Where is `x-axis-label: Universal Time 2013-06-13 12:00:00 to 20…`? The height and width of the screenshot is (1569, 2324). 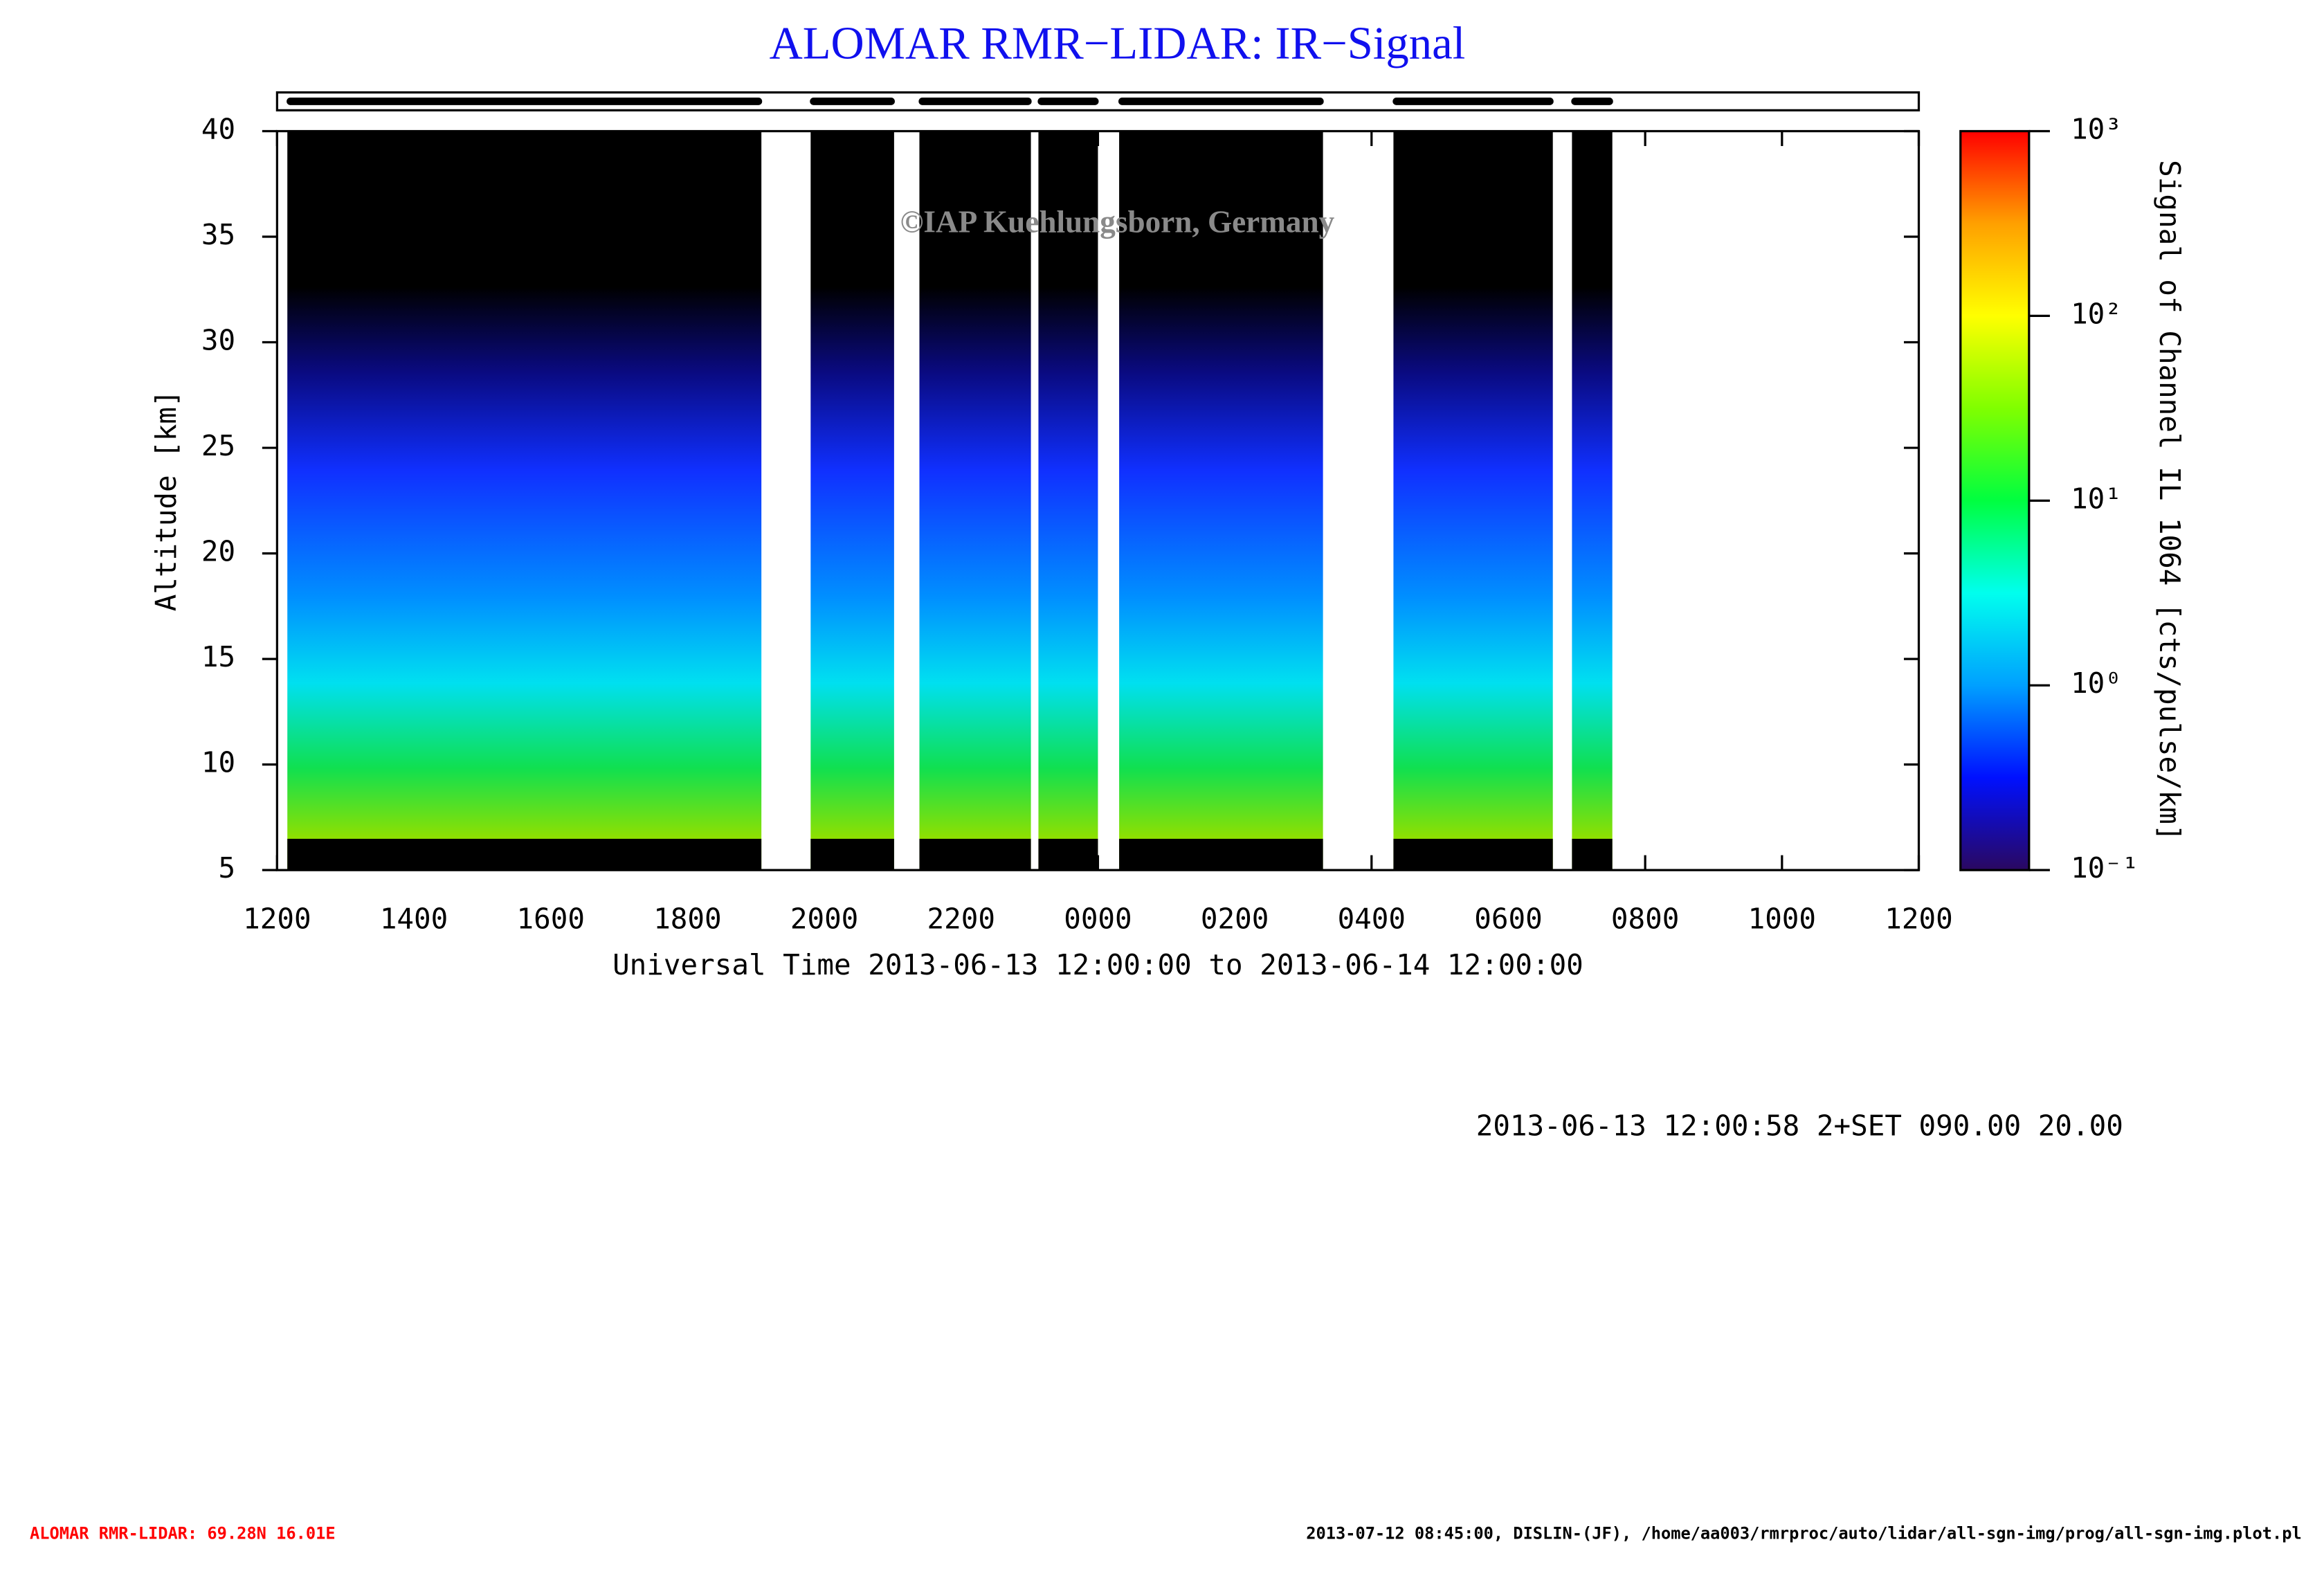 x-axis-label: Universal Time 2013-06-13 12:00:00 to 20… is located at coordinates (1097, 964).